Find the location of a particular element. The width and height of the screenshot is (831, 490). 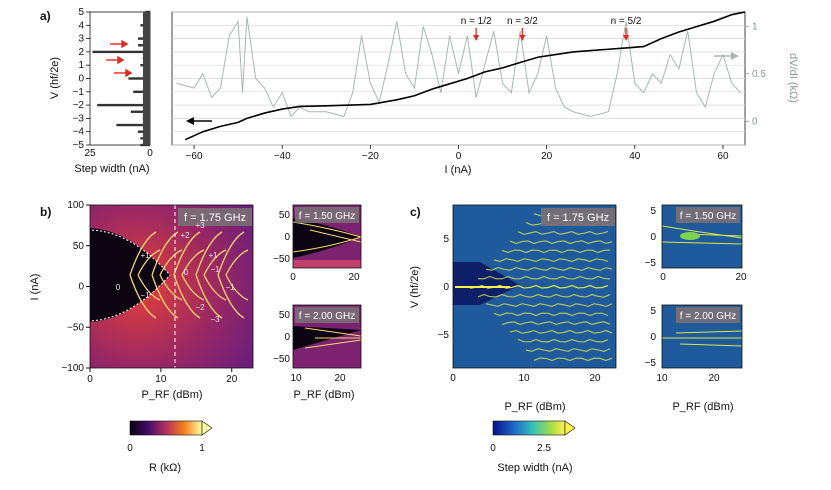

hist-xlabel: Step width (nA) is located at coordinates (111, 169).